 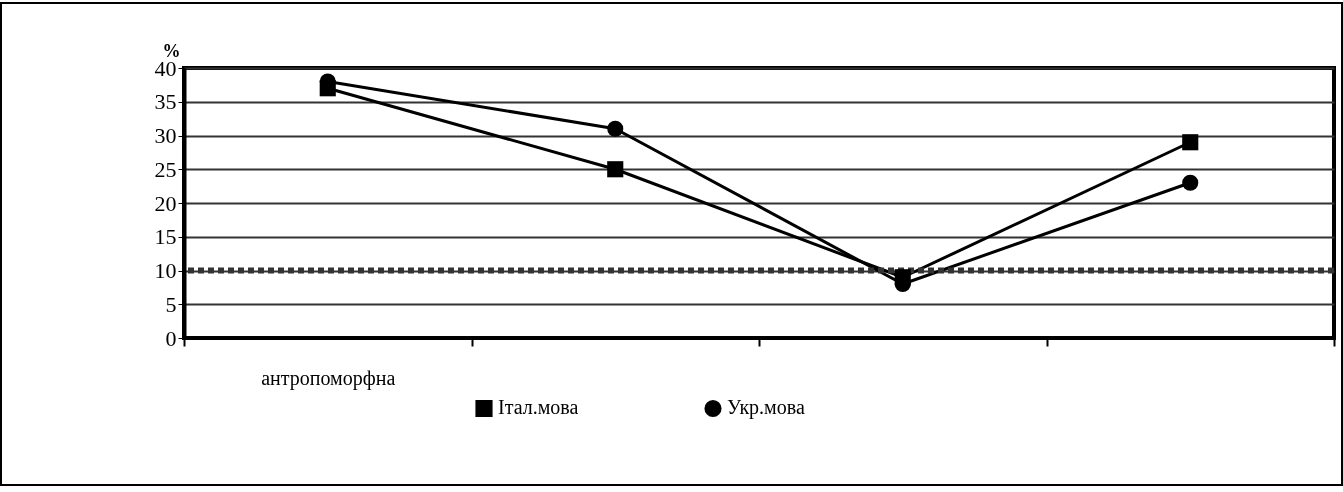 What do you see at coordinates (328, 378) in the screenshot?
I see `x-tick-label: антропоморфна` at bounding box center [328, 378].